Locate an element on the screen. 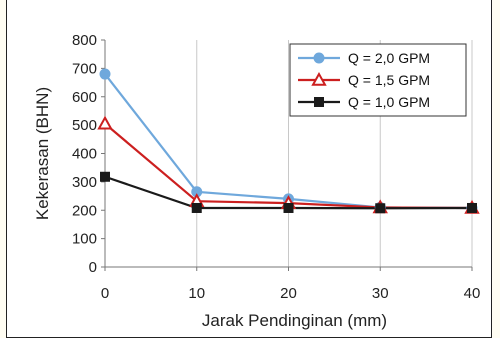 The image size is (500, 338). y-tick-label-500: 500 is located at coordinates (84, 125).